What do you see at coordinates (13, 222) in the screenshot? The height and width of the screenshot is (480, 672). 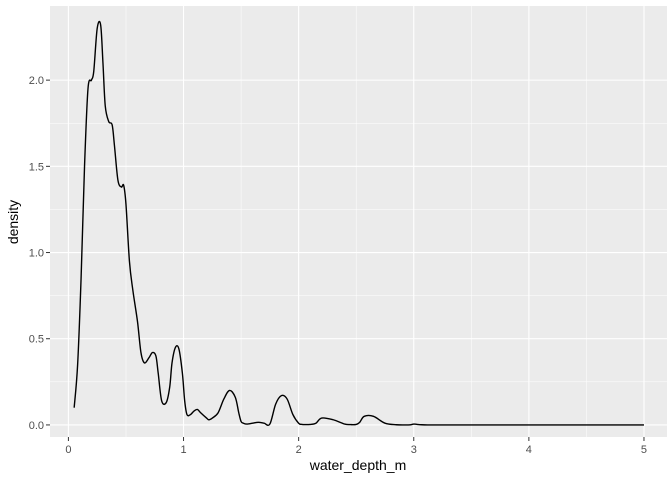 I see `y-axis-title: density` at bounding box center [13, 222].